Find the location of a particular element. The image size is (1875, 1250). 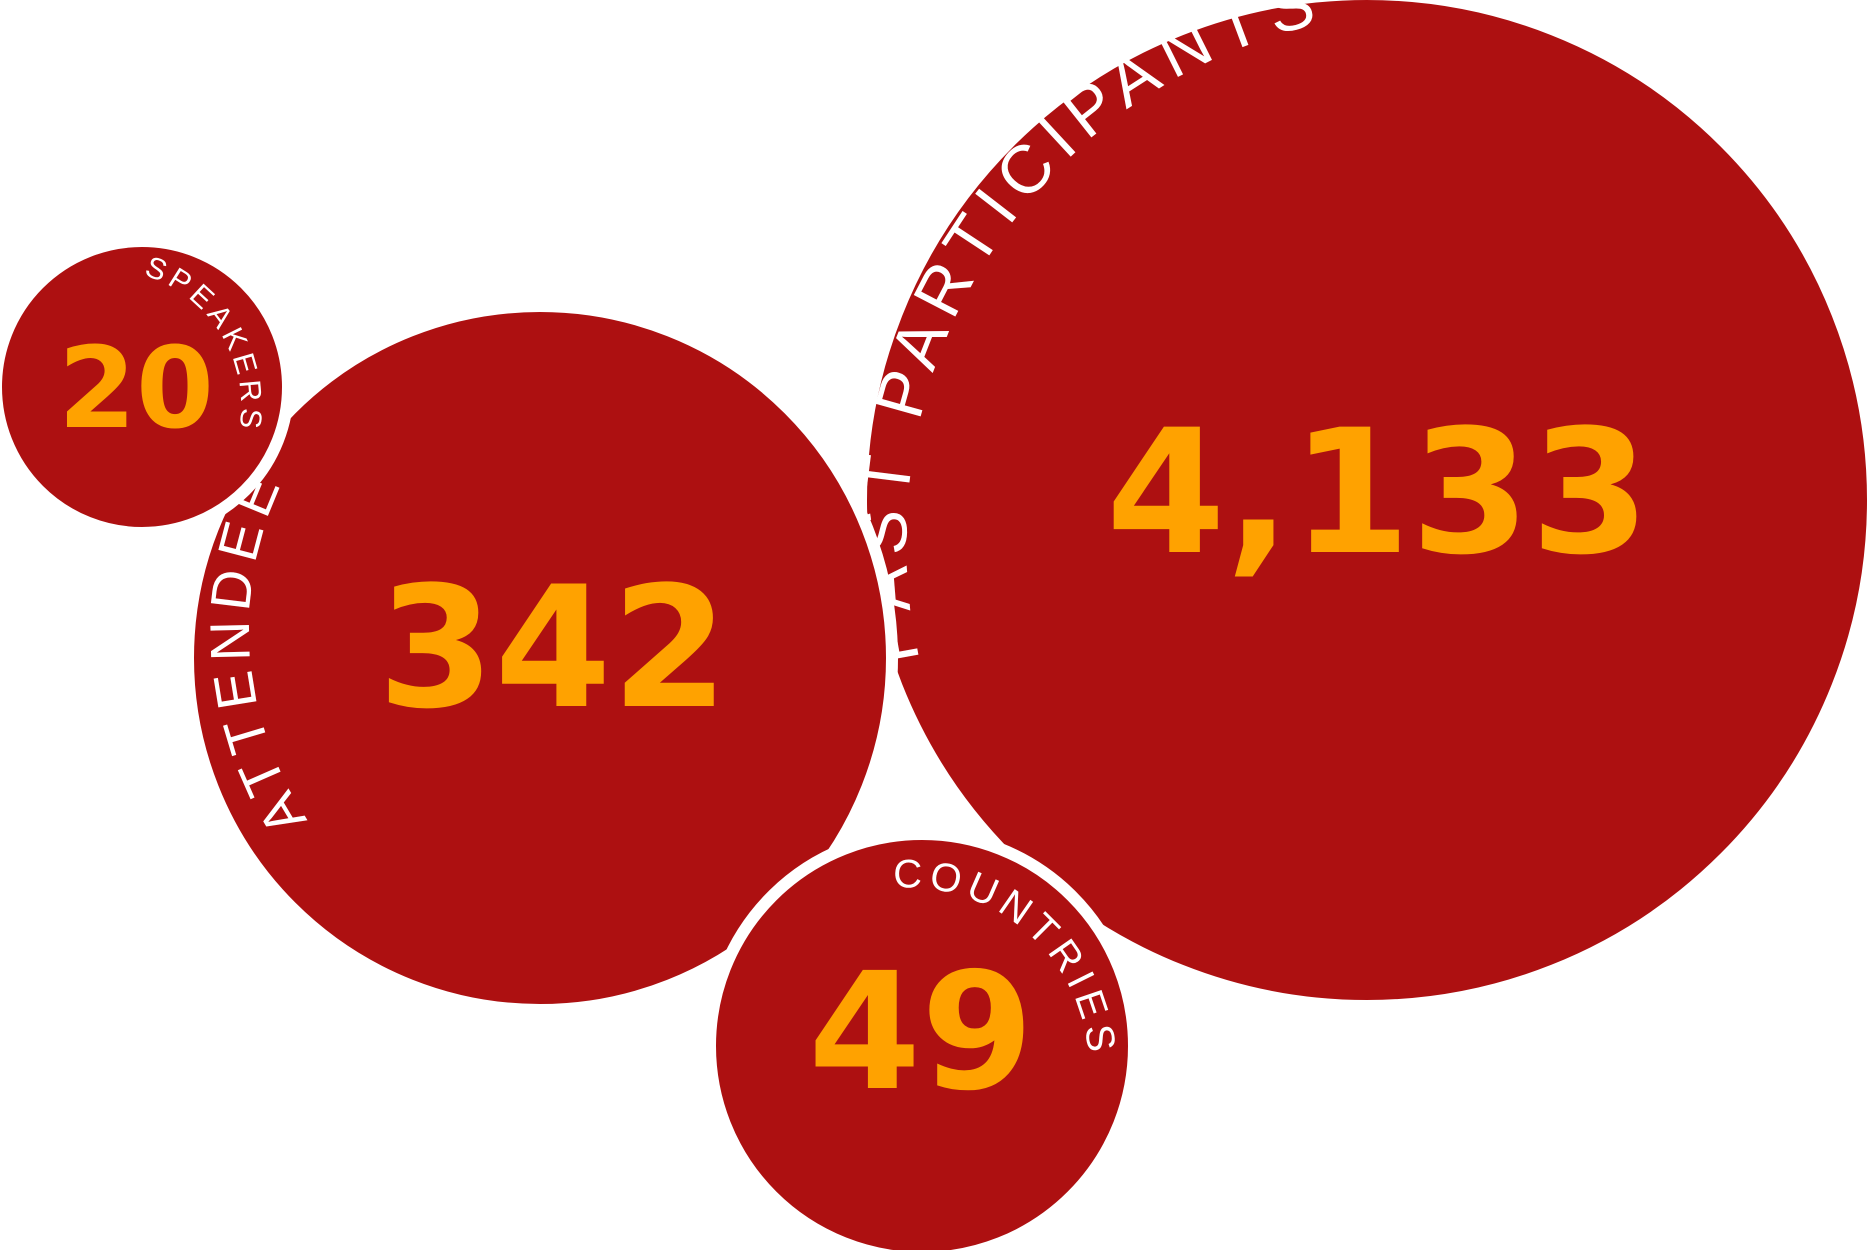

countries-circle is located at coordinates (922, 1039).